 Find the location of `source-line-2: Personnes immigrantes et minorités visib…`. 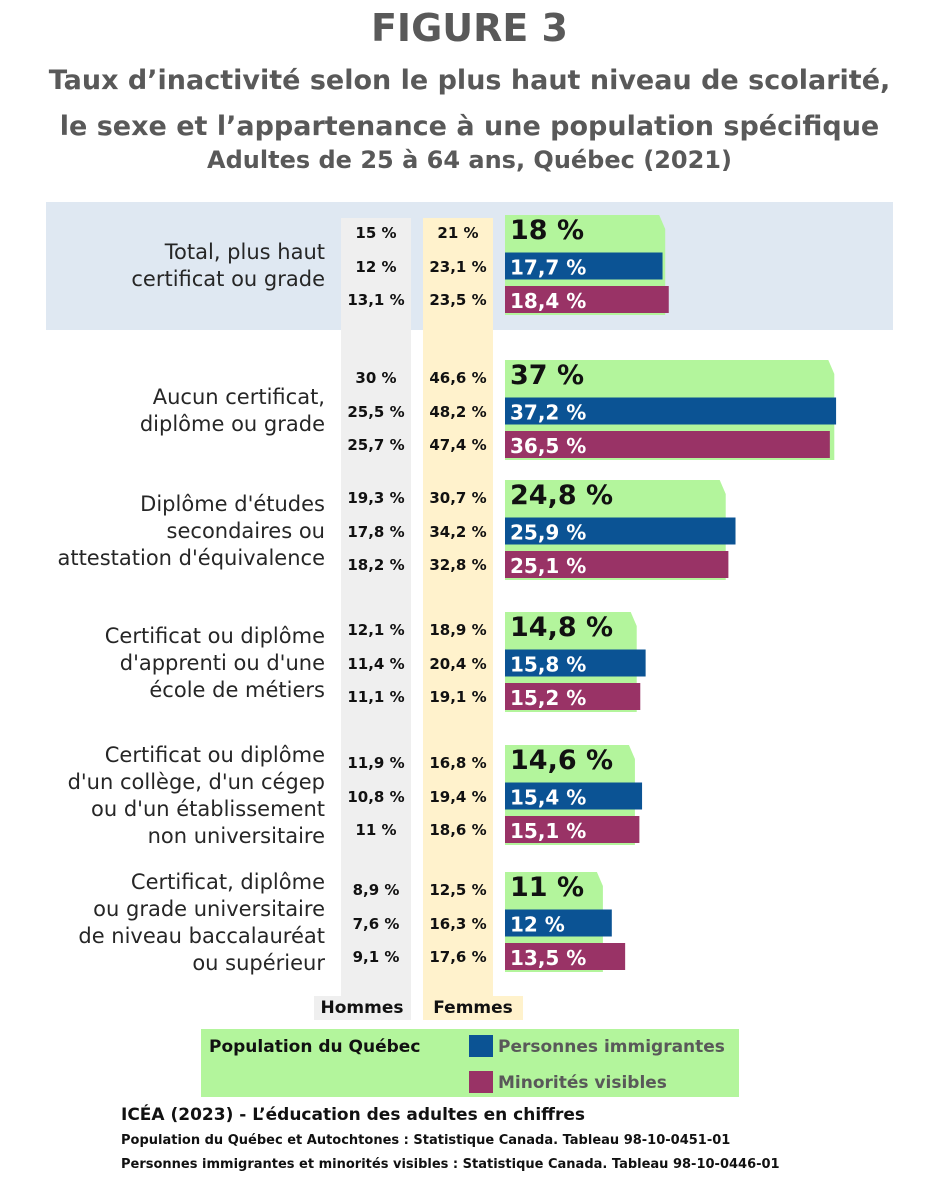

source-line-2: Personnes immigrantes et minorités visib… is located at coordinates (450, 1164).